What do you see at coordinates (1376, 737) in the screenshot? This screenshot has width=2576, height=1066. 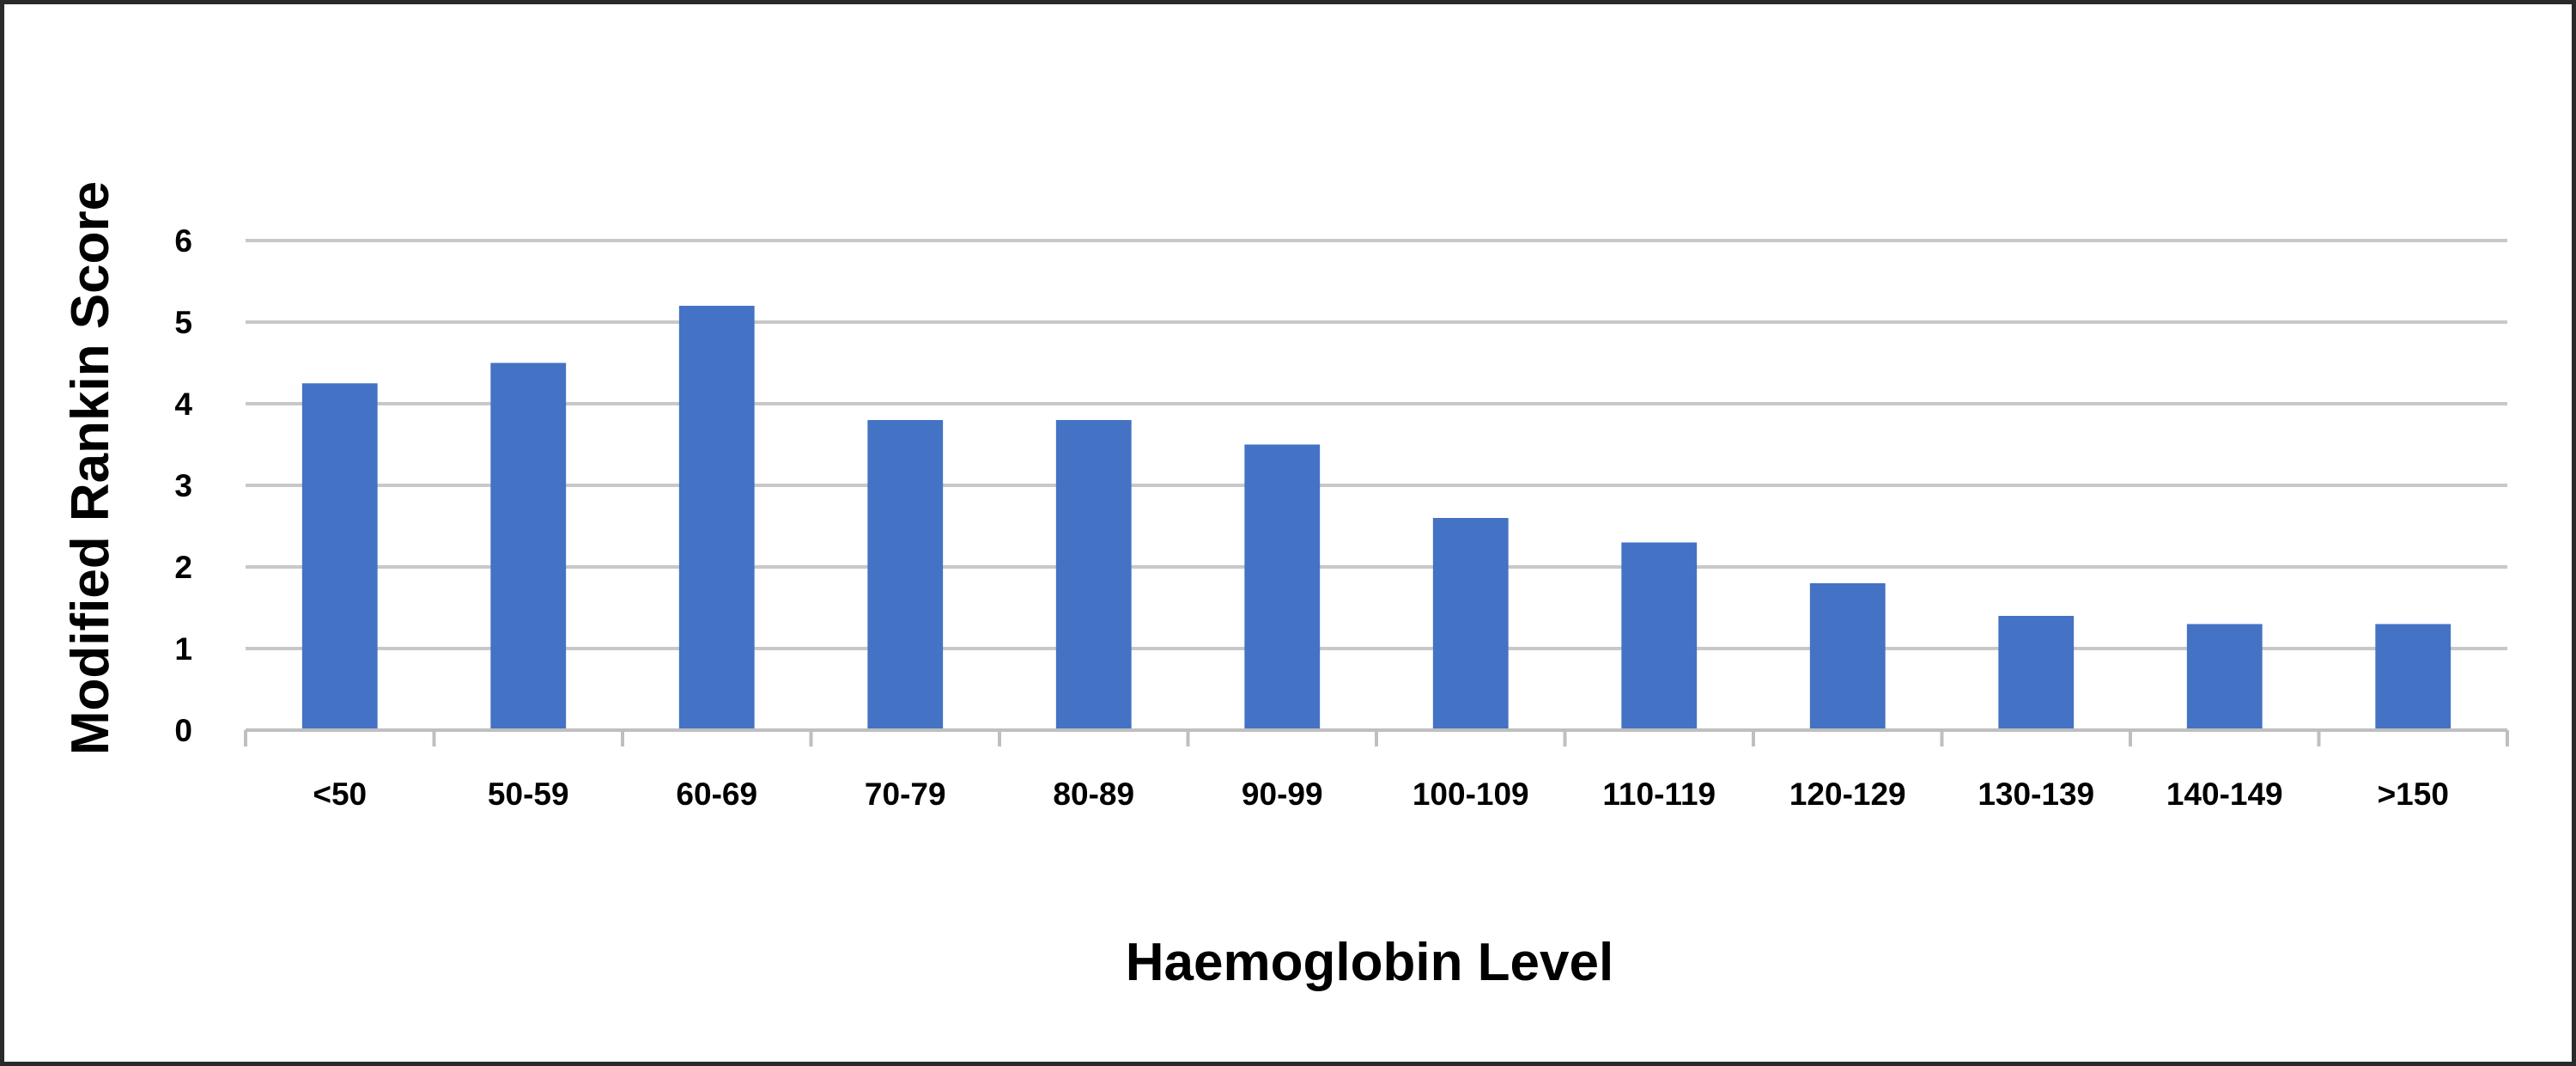 I see `x-axis` at bounding box center [1376, 737].